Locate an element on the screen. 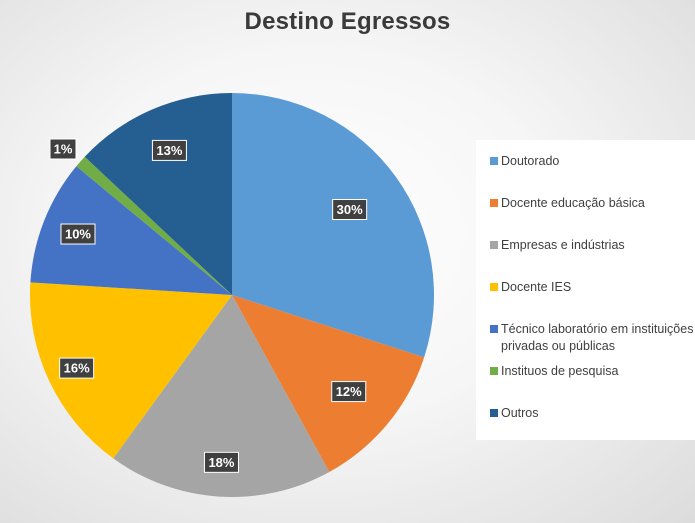  data-label-3: 18% is located at coordinates (221, 462).